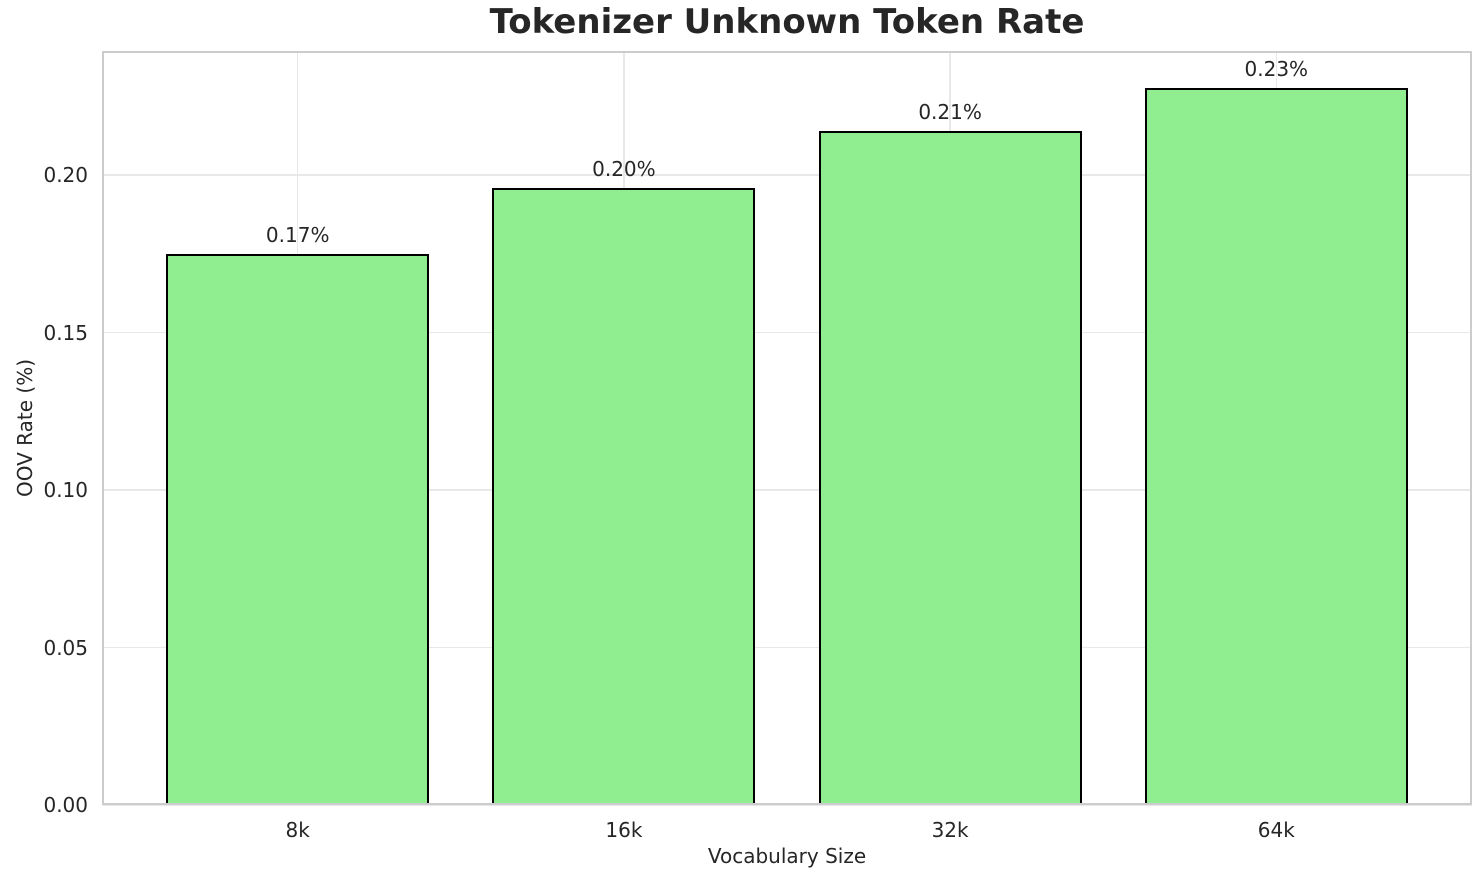 The height and width of the screenshot is (885, 1484). I want to click on bar-value-label: 0.17%, so click(297, 235).